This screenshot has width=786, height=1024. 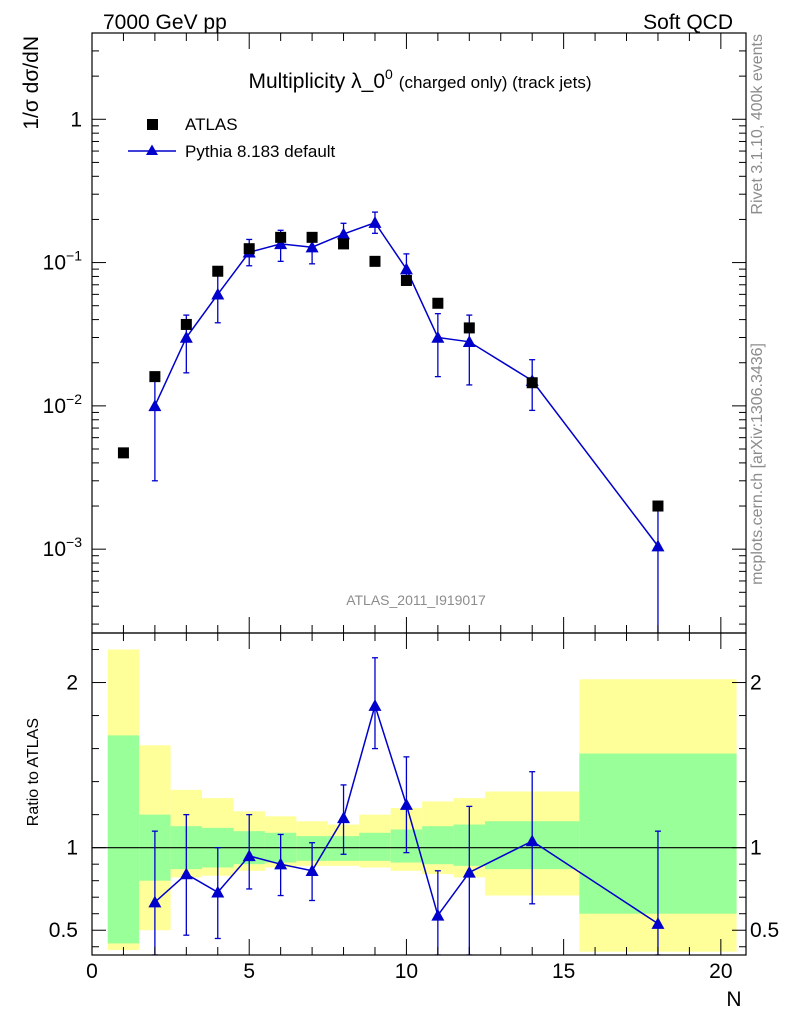 What do you see at coordinates (152, 124) in the screenshot?
I see `legend-atlas-marker` at bounding box center [152, 124].